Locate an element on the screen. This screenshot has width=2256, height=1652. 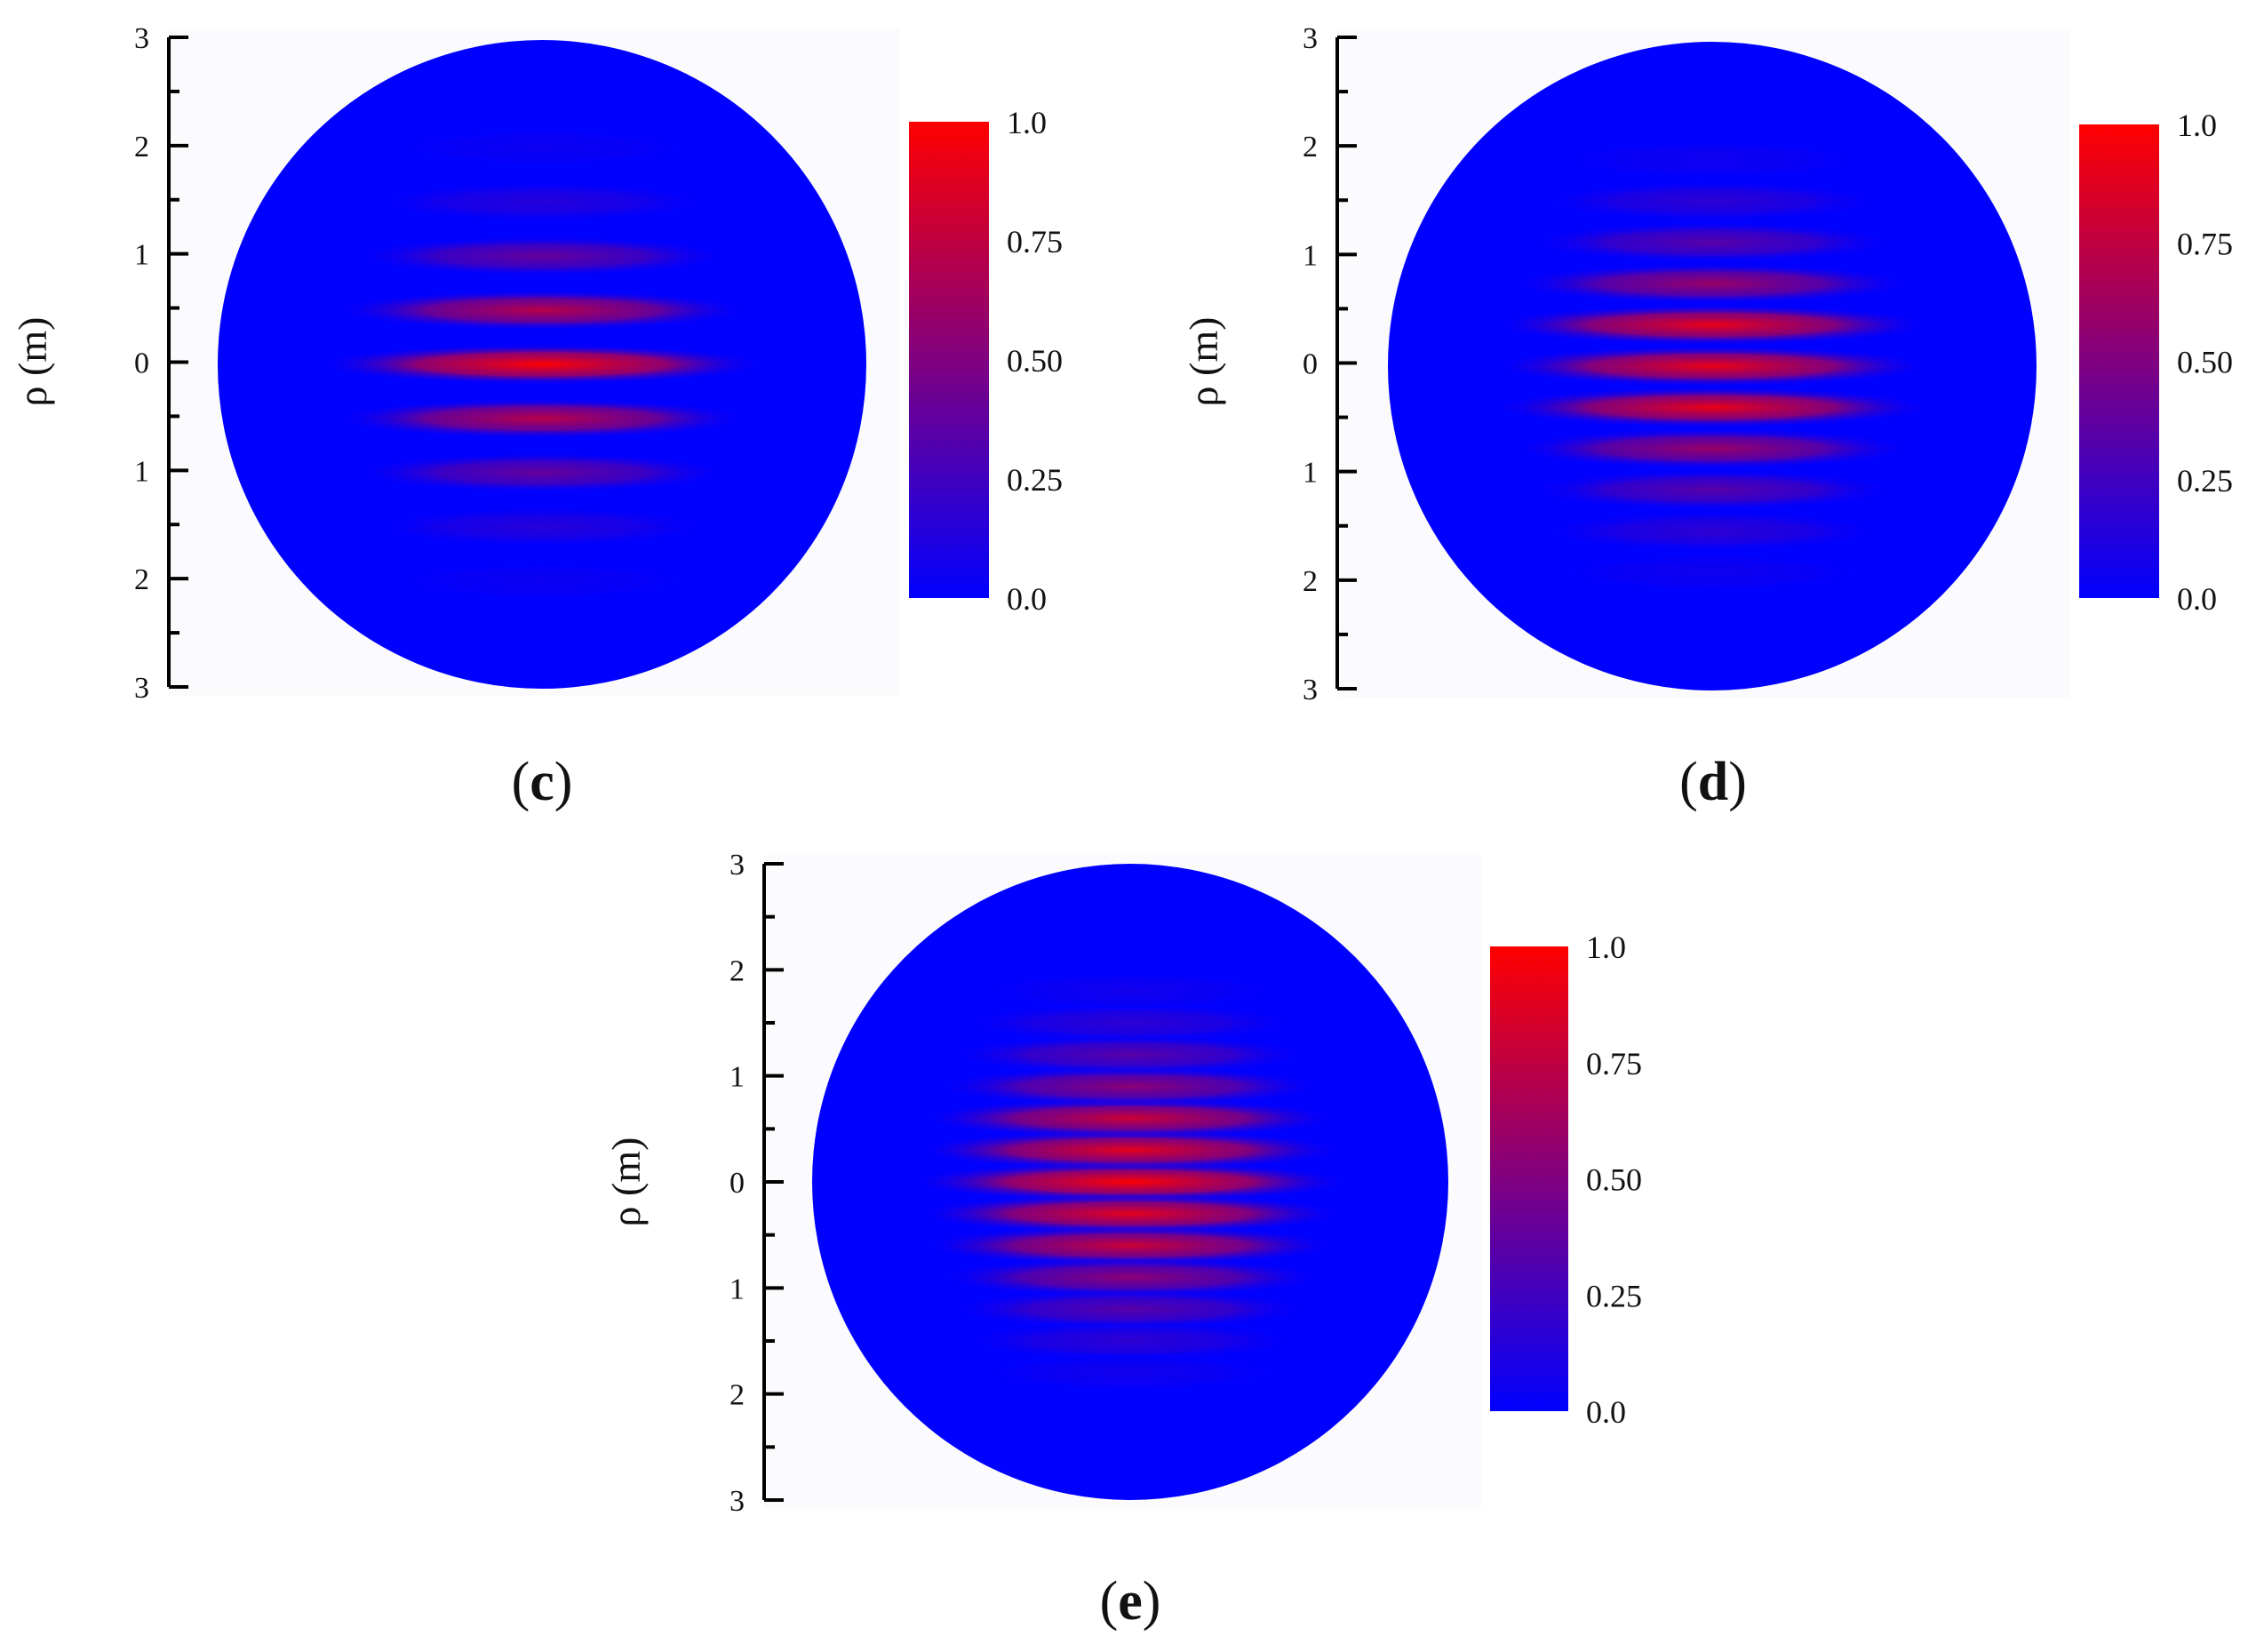
panel-label: (e) is located at coordinates (1130, 1601).